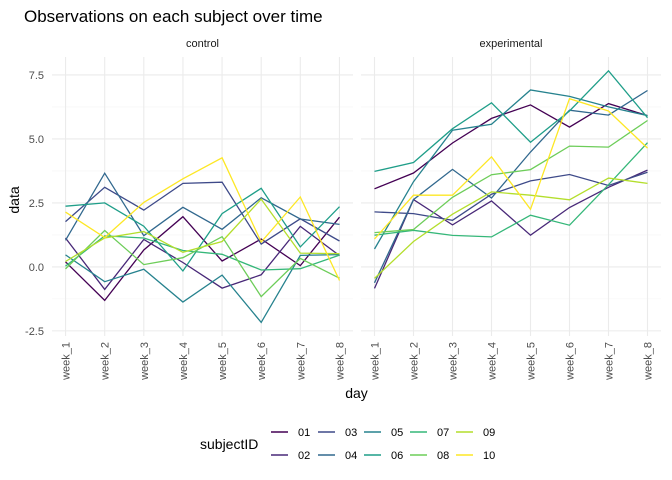 The width and height of the screenshot is (672, 480). What do you see at coordinates (36, 204) in the screenshot?
I see `y-tick-label: 2.5` at bounding box center [36, 204].